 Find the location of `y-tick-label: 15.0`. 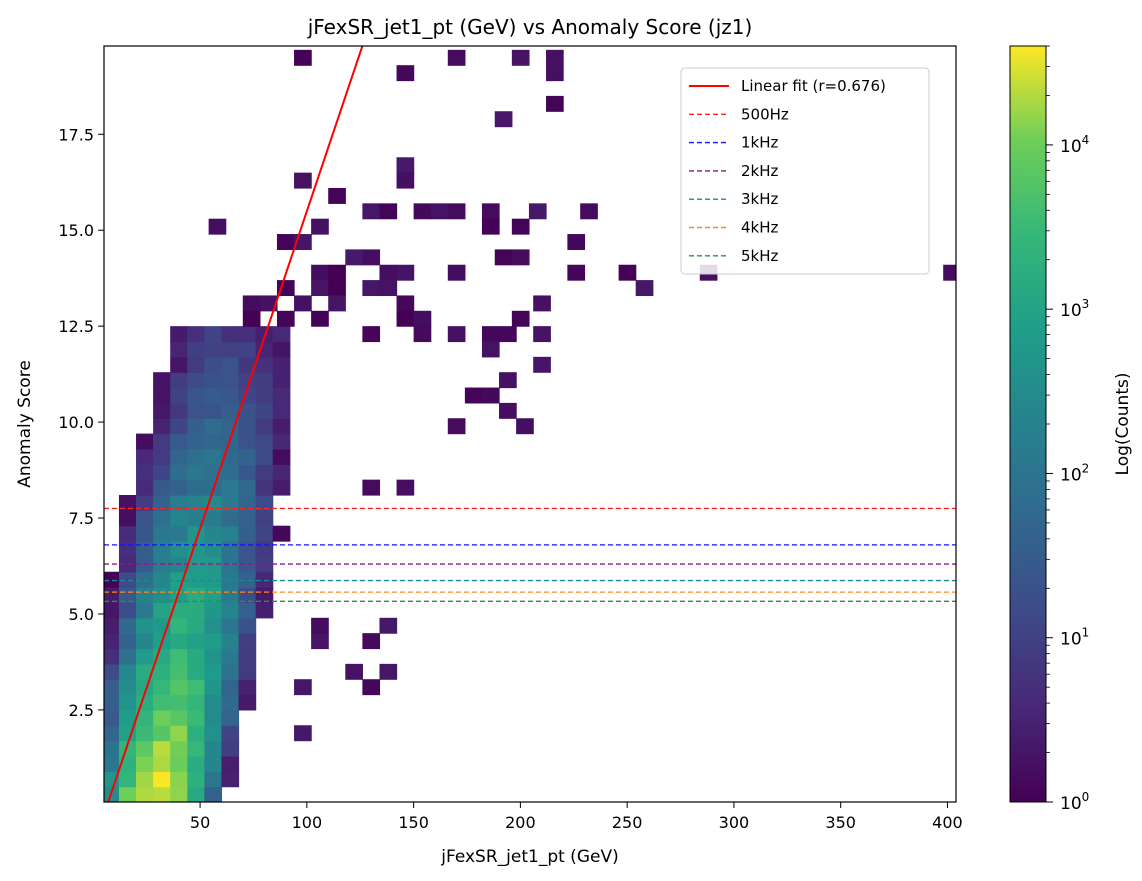

y-tick-label: 15.0 is located at coordinates (76, 230).